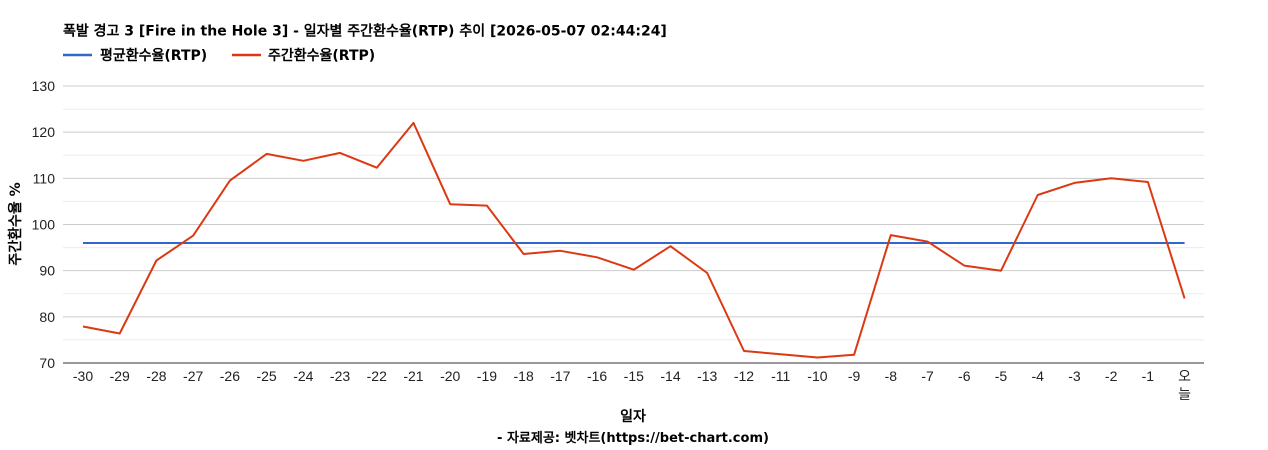 Image resolution: width=1268 pixels, height=450 pixels. I want to click on x-axis-title: 일자, so click(633, 417).